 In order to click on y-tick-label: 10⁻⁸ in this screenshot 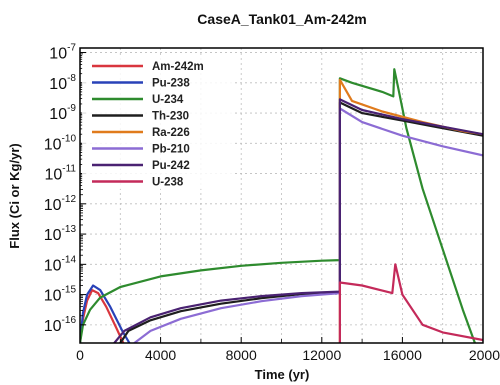, I will do `click(62, 83)`.